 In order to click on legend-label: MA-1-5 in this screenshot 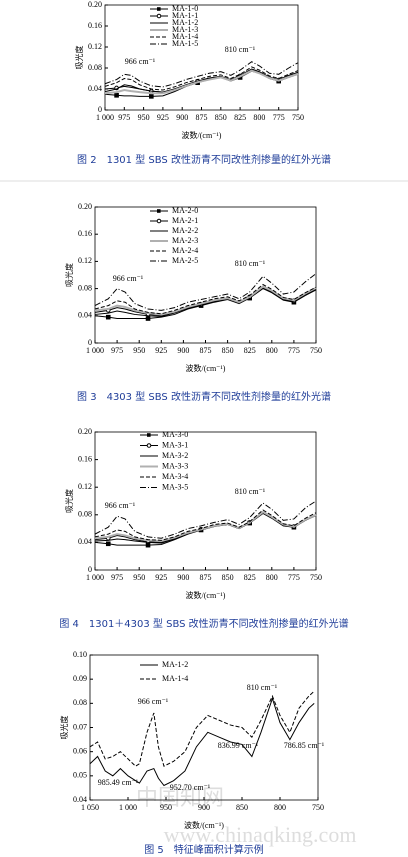, I will do `click(185, 43)`.